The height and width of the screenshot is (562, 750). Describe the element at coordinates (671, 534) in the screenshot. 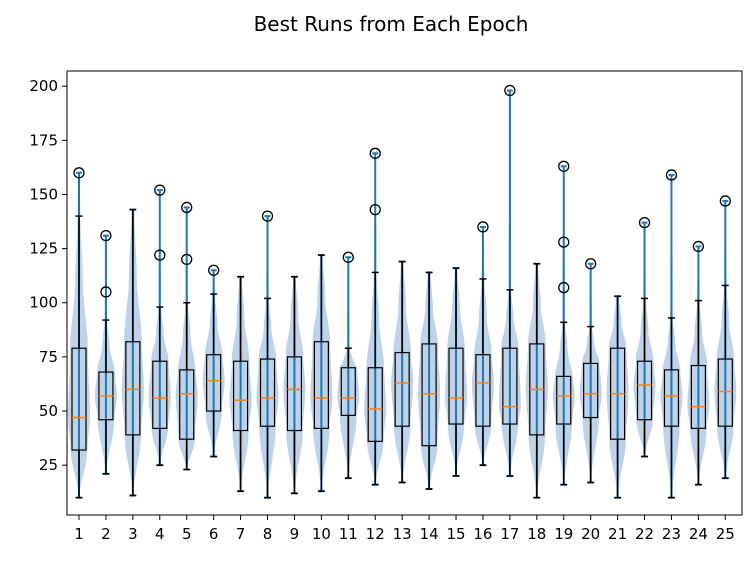

I see `x-tick-label: 23` at that location.